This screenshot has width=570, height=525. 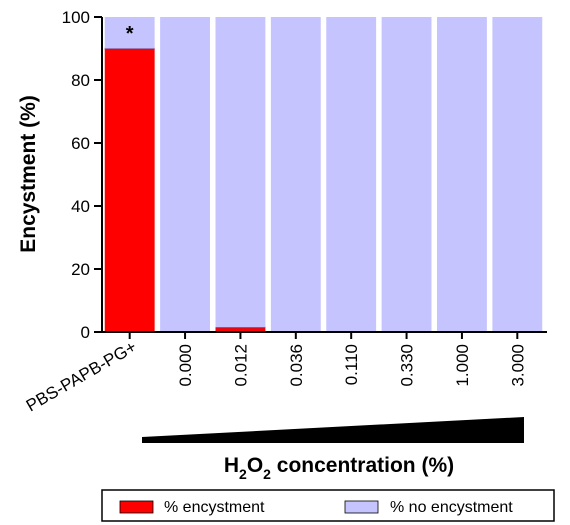 I want to click on y-tick-label-100: 100, so click(x=76, y=17).